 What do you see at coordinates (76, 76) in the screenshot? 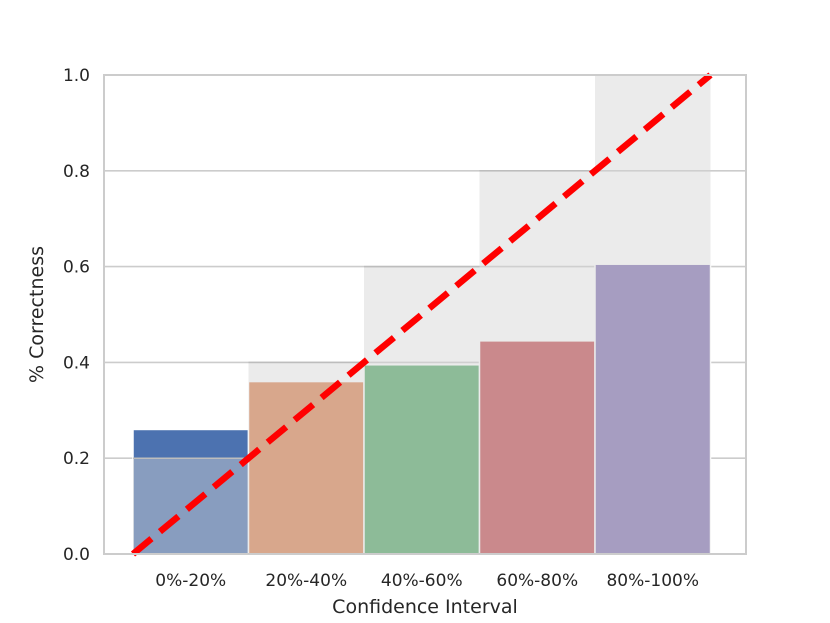
I see `y-tick-label: 1.0` at bounding box center [76, 76].